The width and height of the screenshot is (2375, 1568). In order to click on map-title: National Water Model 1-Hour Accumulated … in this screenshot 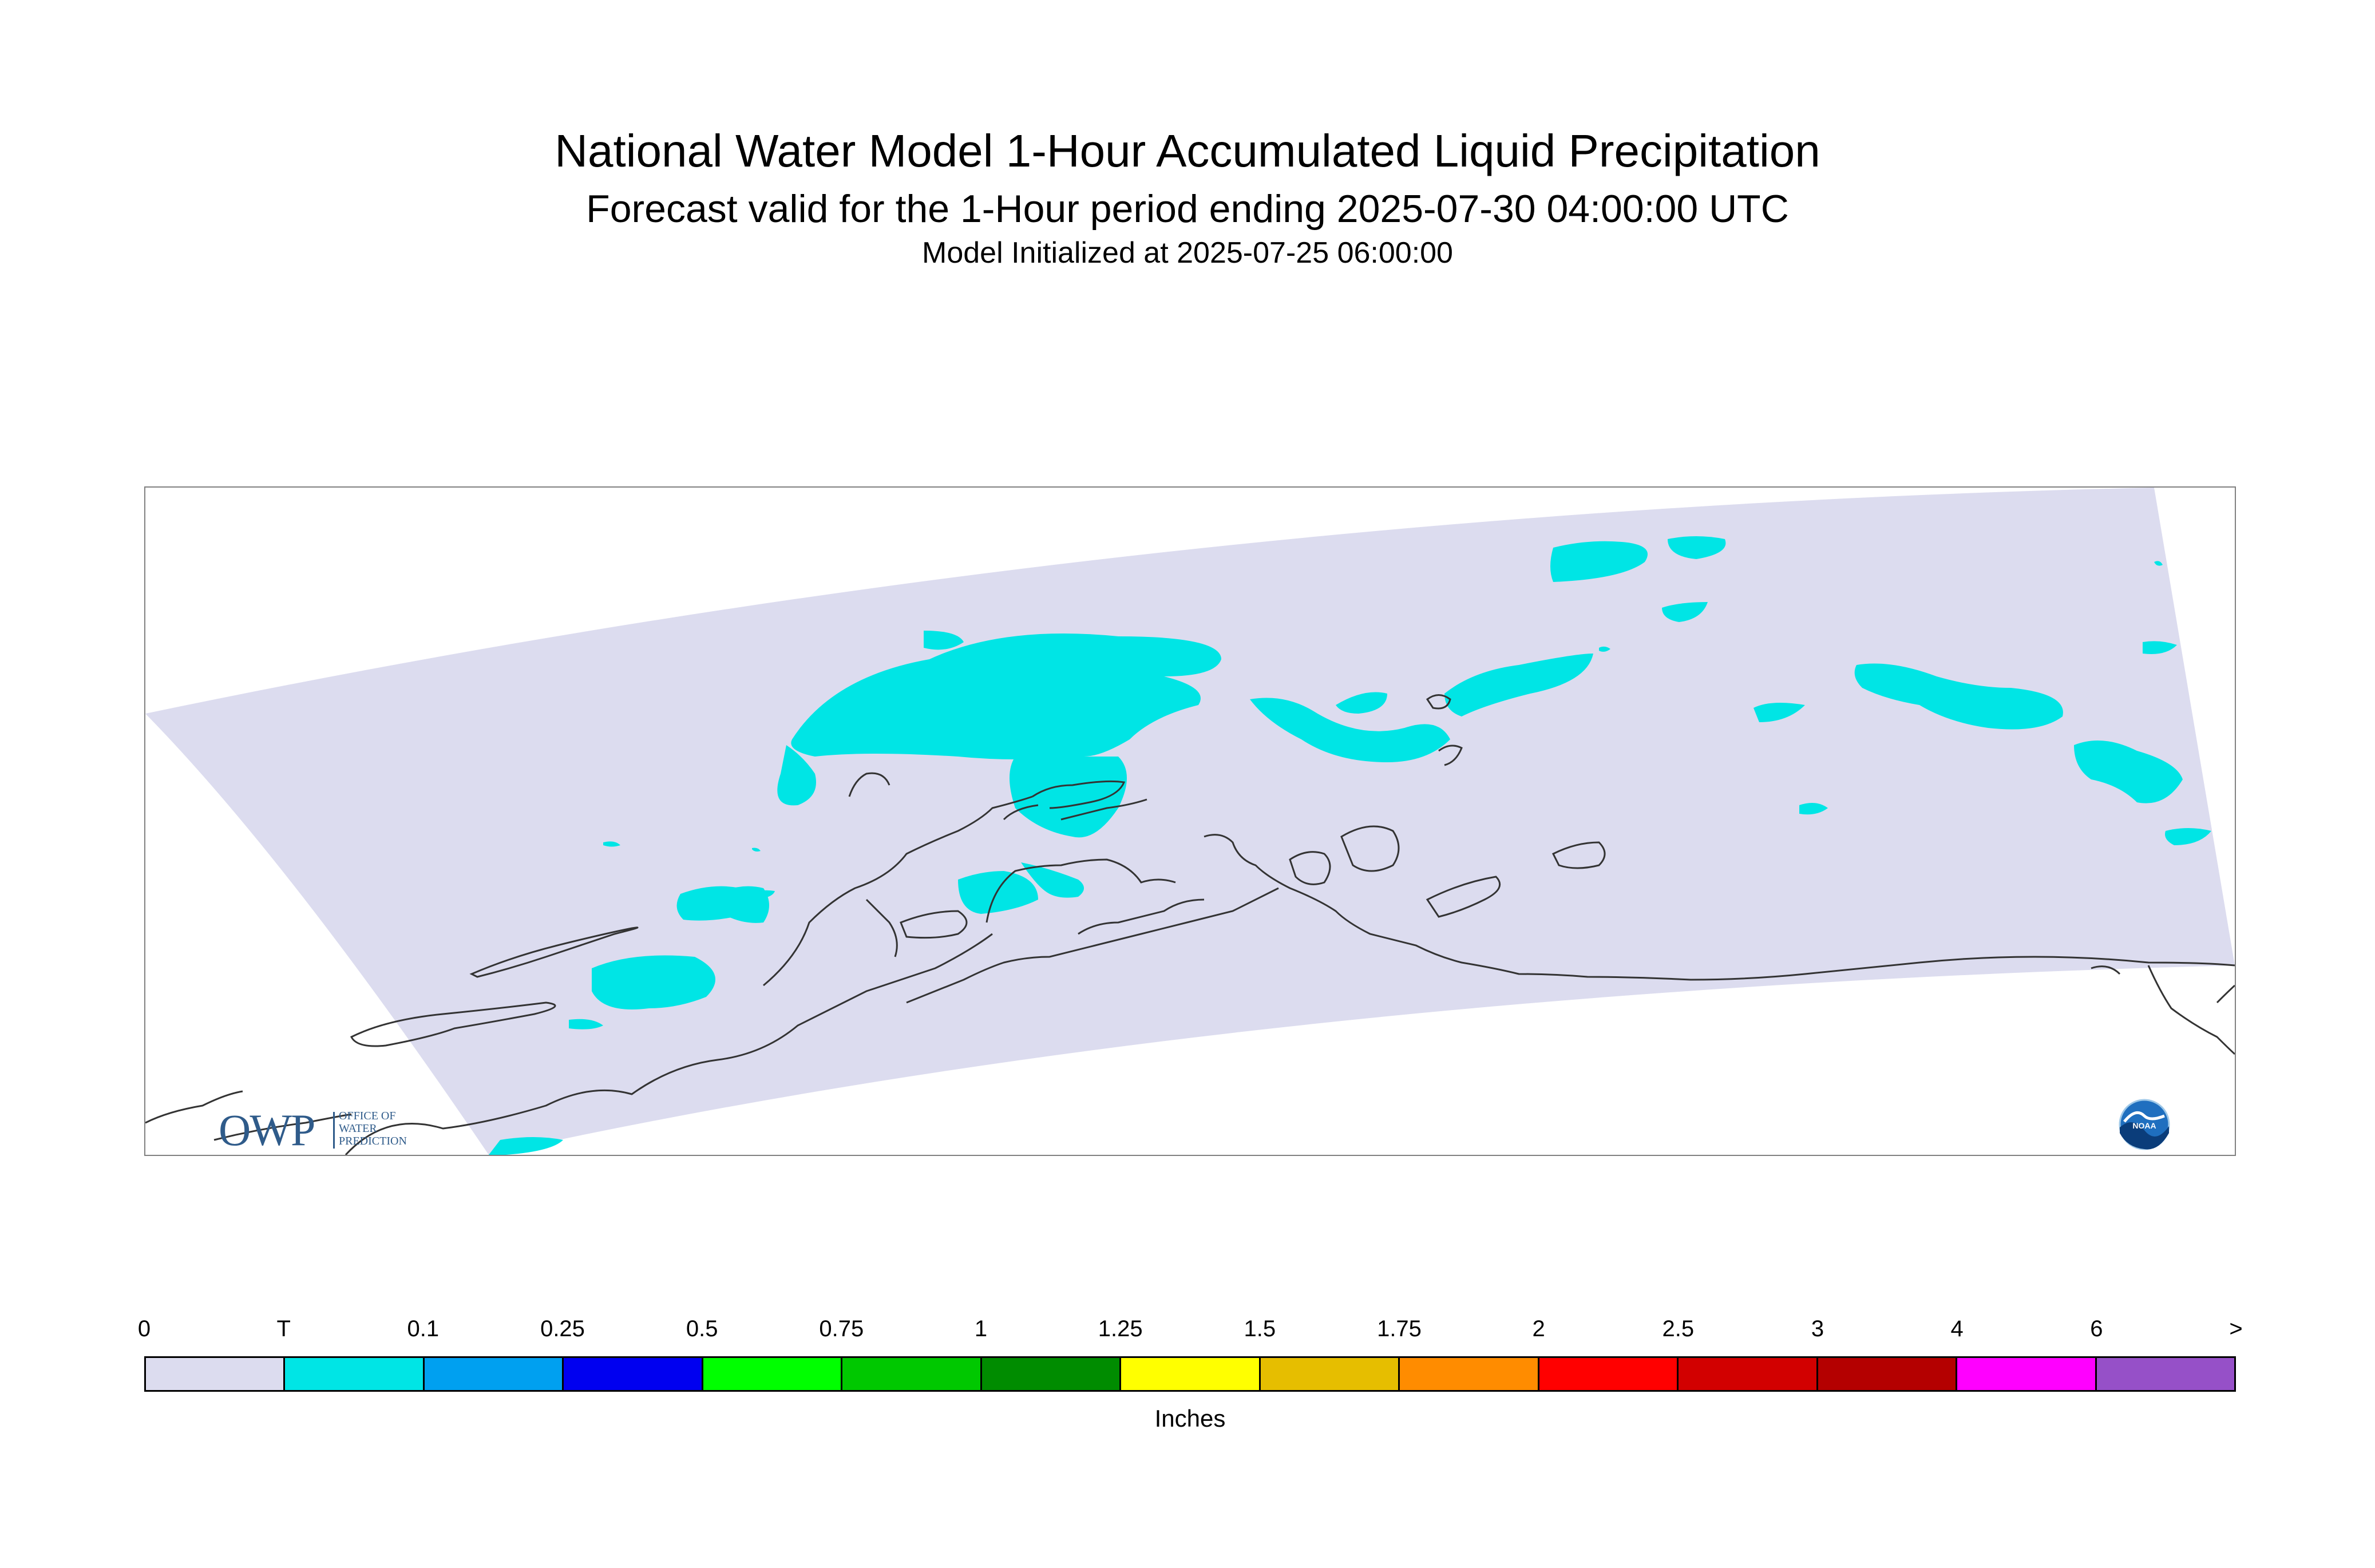, I will do `click(1187, 150)`.